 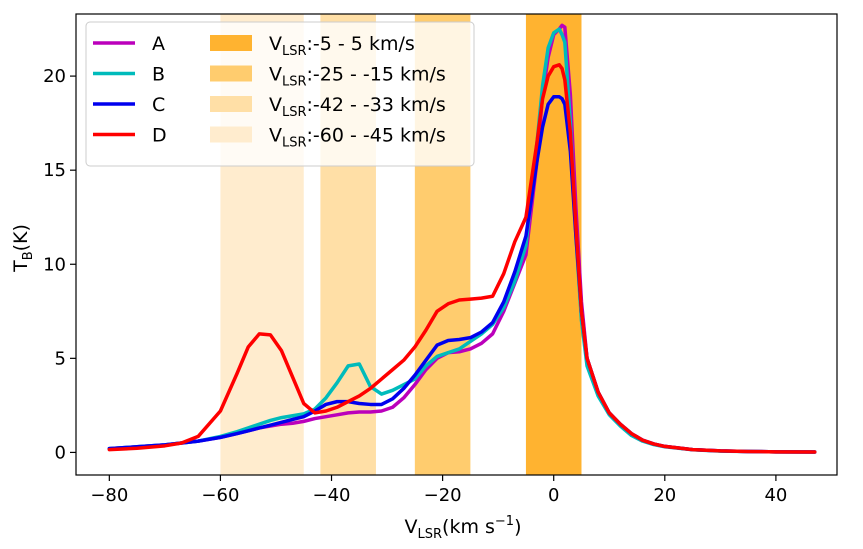 What do you see at coordinates (443, 495) in the screenshot?
I see `x-tick-label: −20` at bounding box center [443, 495].